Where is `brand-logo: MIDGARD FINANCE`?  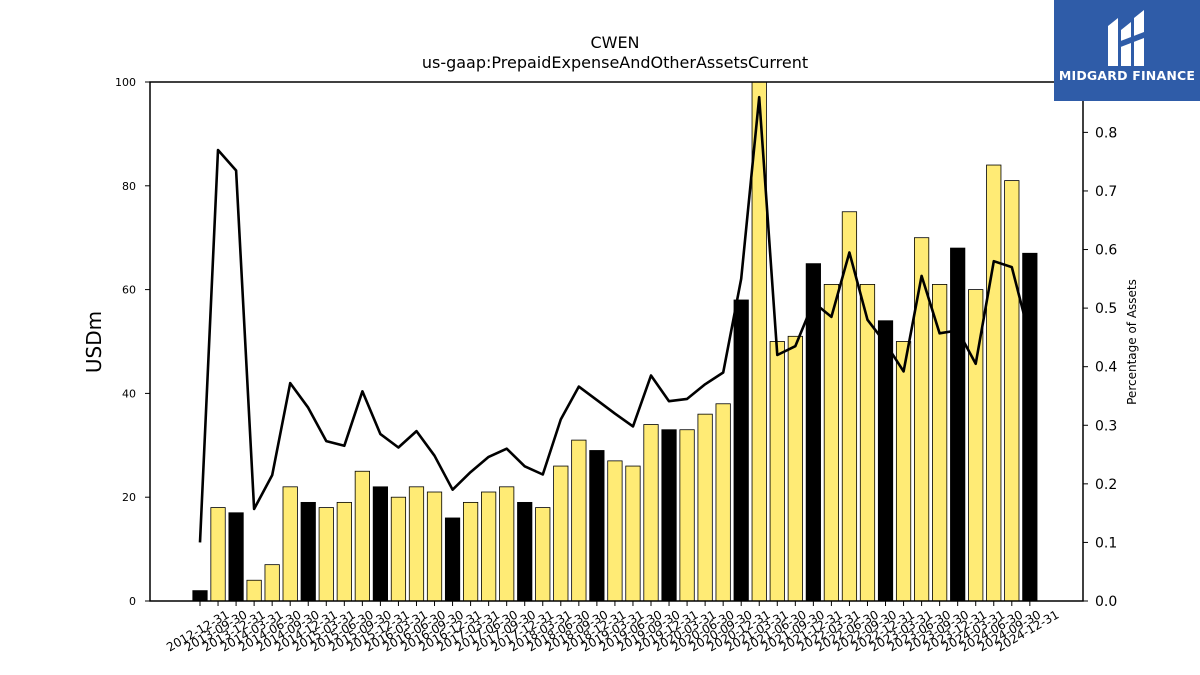
brand-logo: MIDGARD FINANCE is located at coordinates (1127, 50).